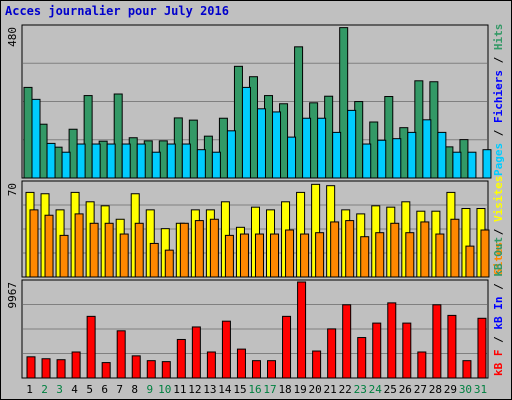 The height and width of the screenshot is (400, 512). Describe the element at coordinates (209, 389) in the screenshot. I see `day-label-13: 13` at that location.